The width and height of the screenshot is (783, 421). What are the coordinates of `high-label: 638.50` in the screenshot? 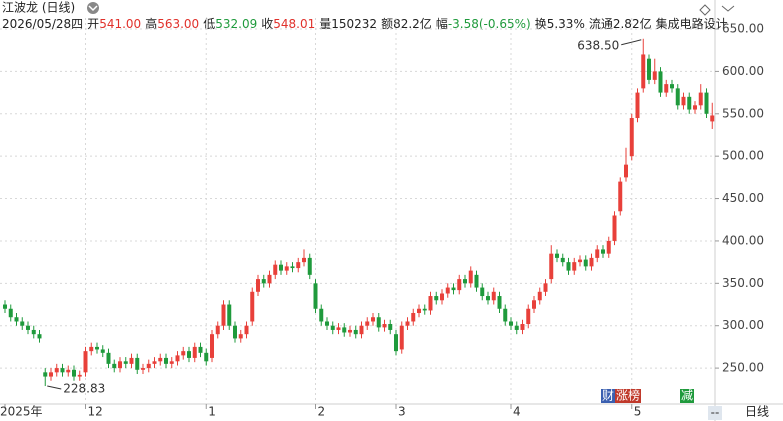 It's located at (598, 45).